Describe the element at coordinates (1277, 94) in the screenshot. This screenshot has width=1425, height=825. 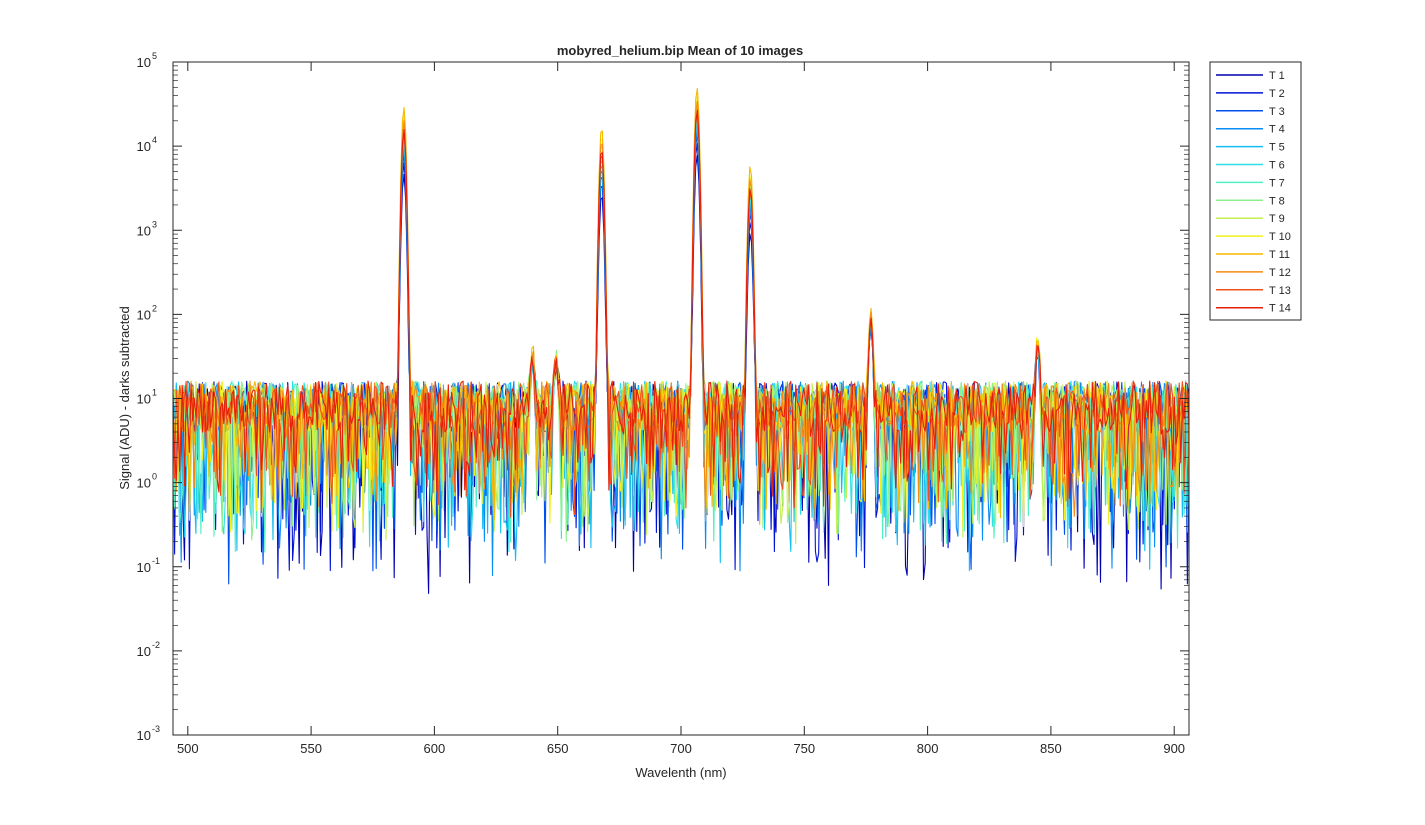
I see `legend-label: T 2` at that location.